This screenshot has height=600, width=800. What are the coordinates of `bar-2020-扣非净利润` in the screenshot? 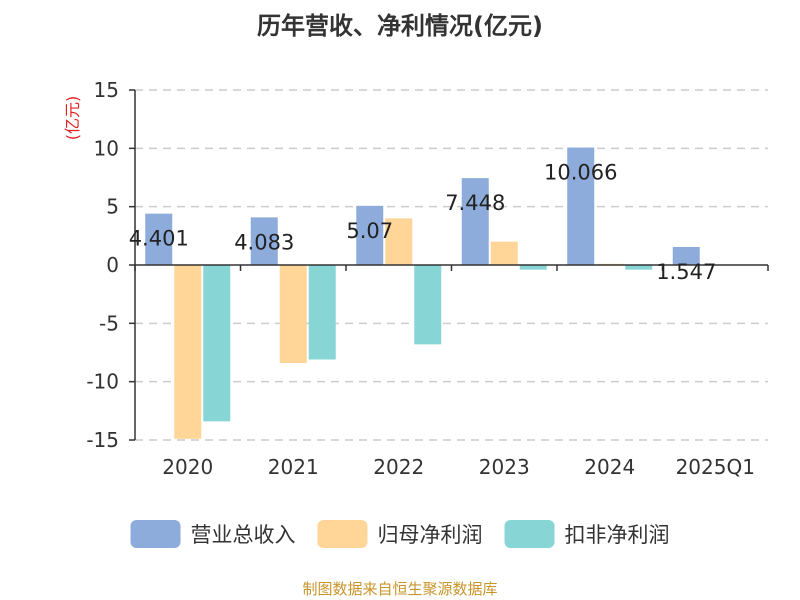 It's located at (217, 343).